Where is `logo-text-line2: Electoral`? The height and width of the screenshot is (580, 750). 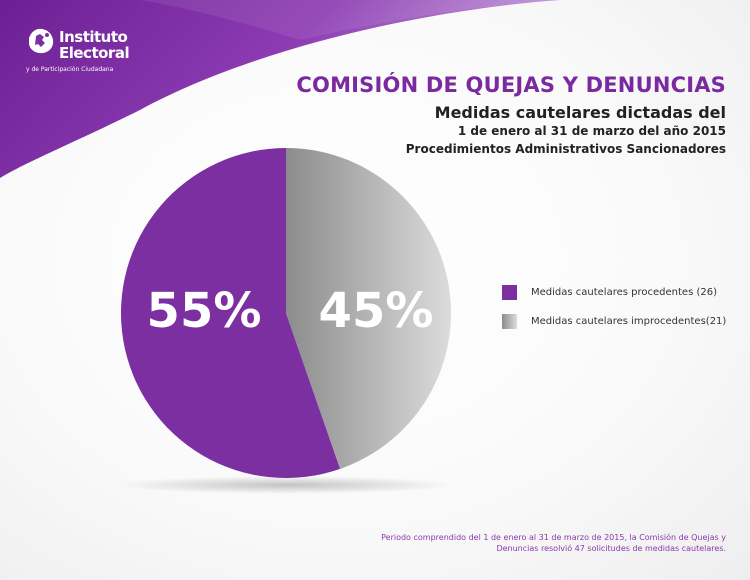 logo-text-line2: Electoral is located at coordinates (94, 53).